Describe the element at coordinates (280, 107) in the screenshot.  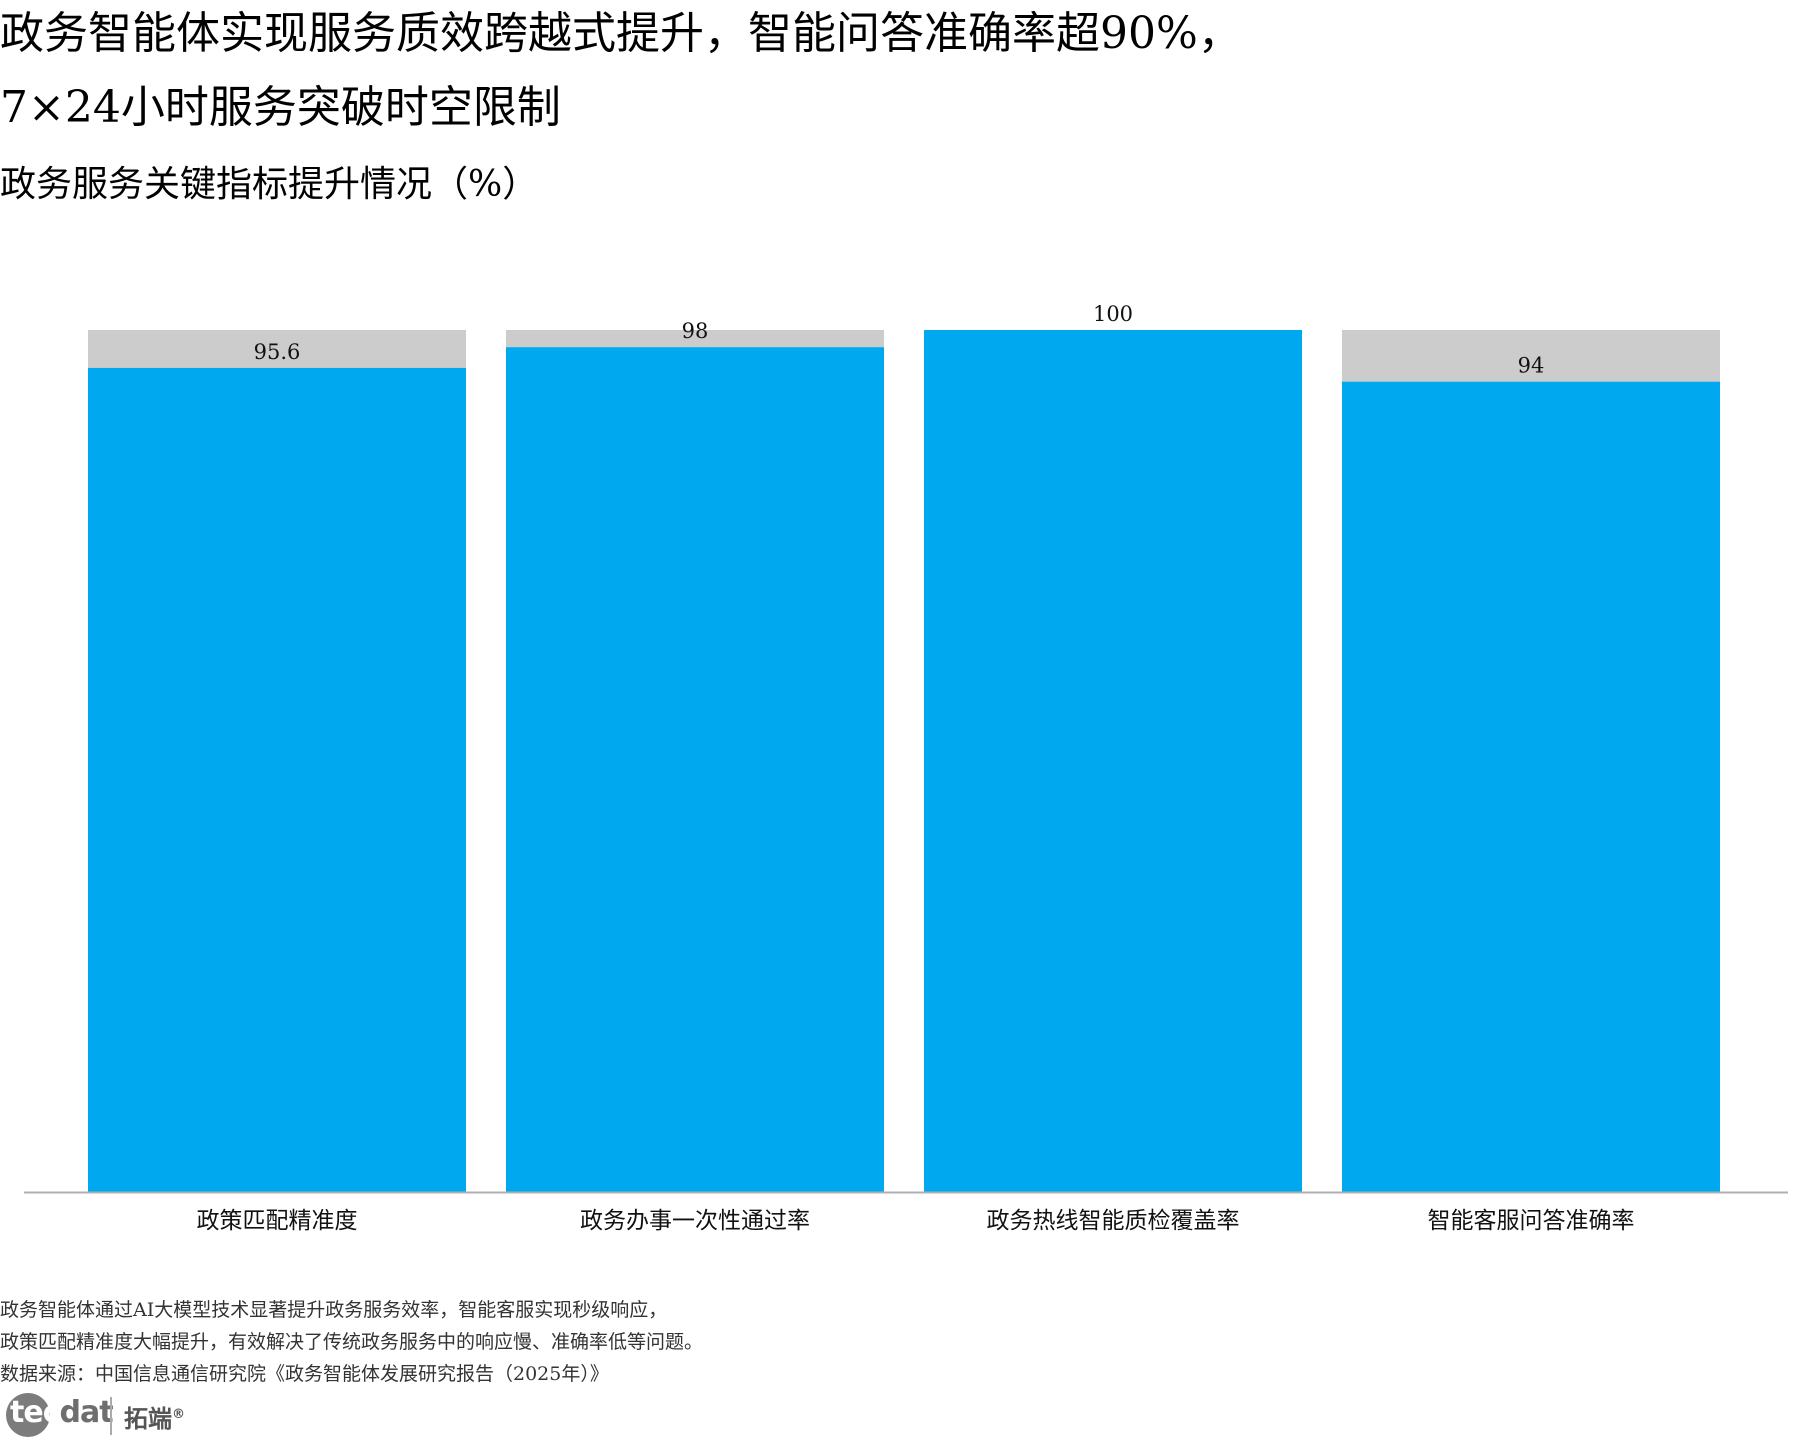
I see `chart-title-line-2: 7×24小时服务突破时空限制` at that location.